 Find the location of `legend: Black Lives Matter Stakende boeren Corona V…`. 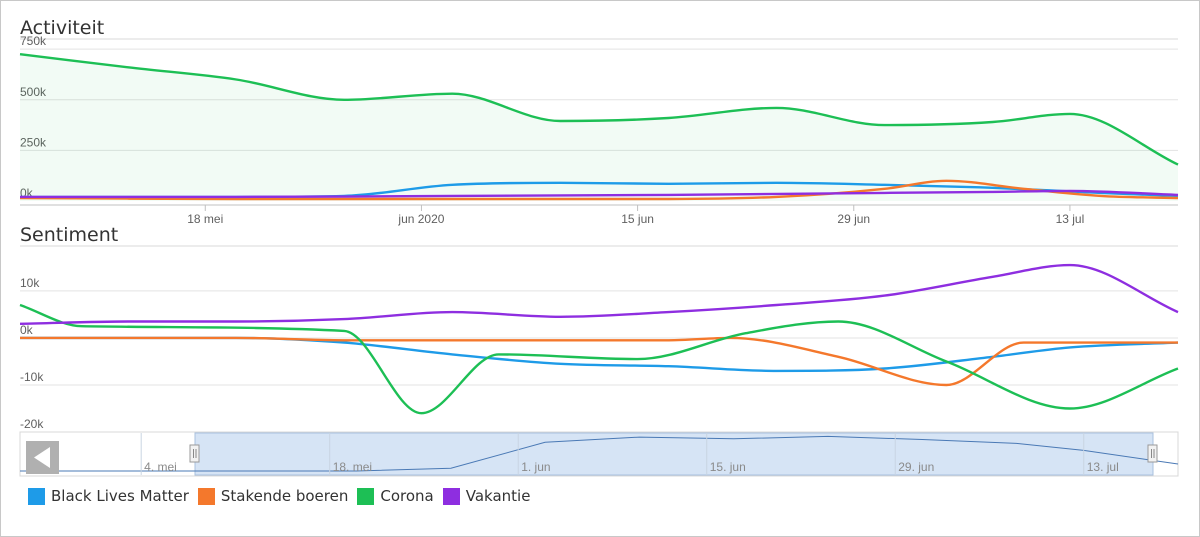

legend: Black Lives Matter Stakende boeren Corona V… is located at coordinates (283, 496).